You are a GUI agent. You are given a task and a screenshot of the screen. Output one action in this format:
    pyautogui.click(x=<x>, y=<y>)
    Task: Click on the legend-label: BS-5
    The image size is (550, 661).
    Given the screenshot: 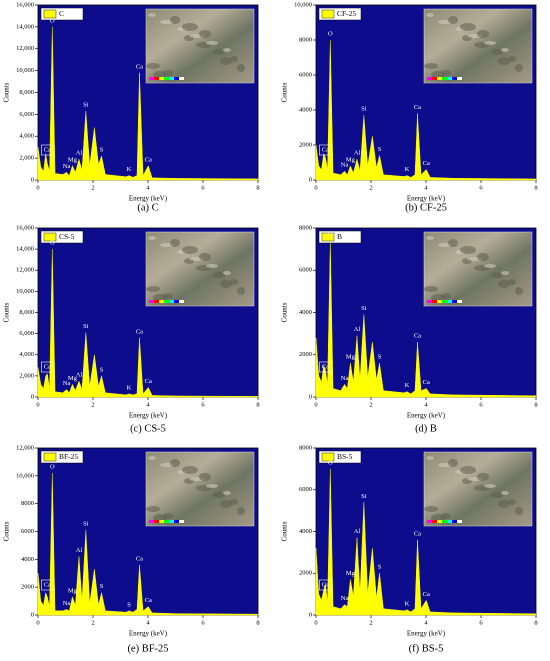 What is the action you would take?
    pyautogui.click(x=345, y=456)
    